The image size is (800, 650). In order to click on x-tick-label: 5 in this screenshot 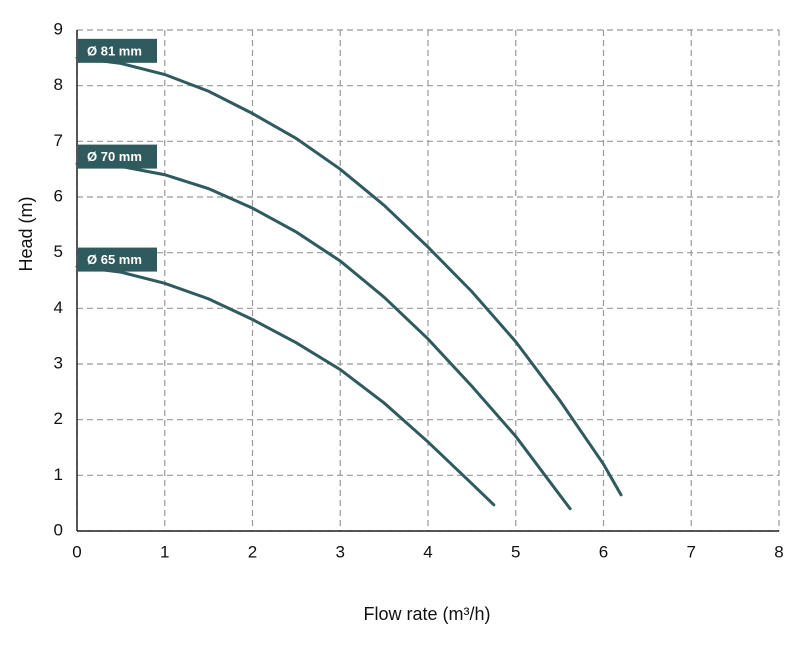, I will do `click(515, 551)`.